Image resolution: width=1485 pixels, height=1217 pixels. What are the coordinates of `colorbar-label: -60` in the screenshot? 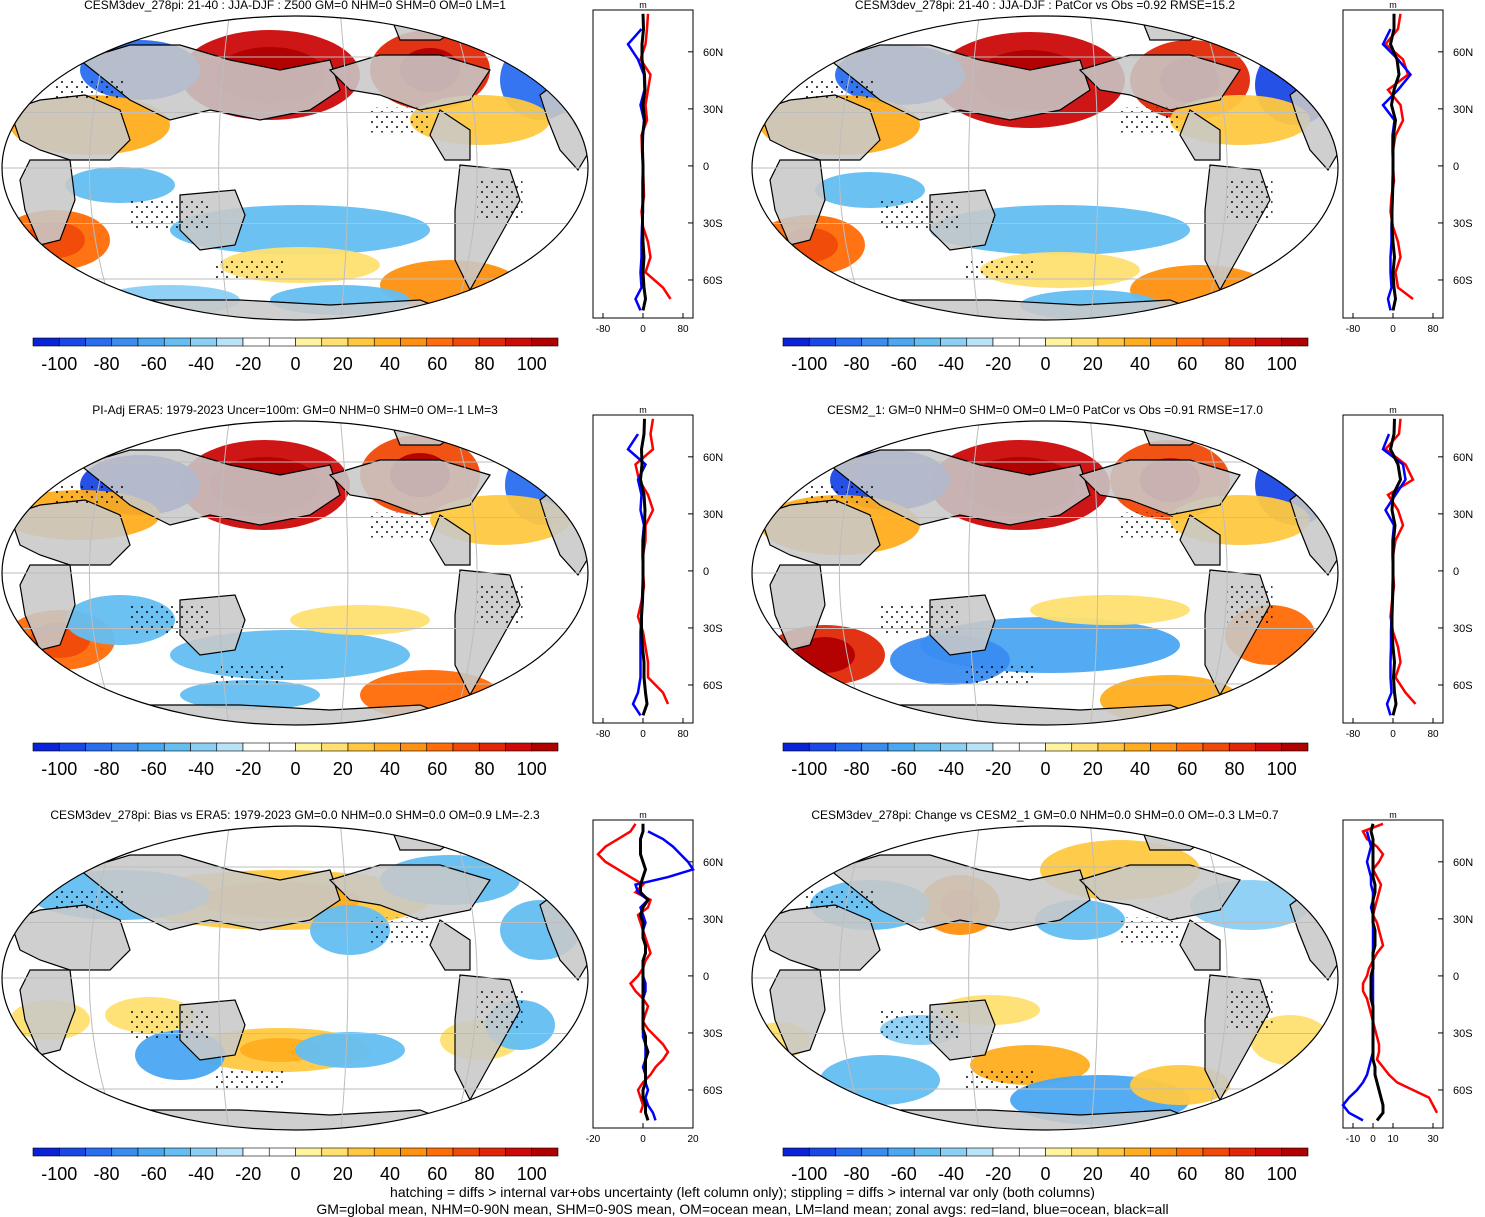 It's located at (154, 769).